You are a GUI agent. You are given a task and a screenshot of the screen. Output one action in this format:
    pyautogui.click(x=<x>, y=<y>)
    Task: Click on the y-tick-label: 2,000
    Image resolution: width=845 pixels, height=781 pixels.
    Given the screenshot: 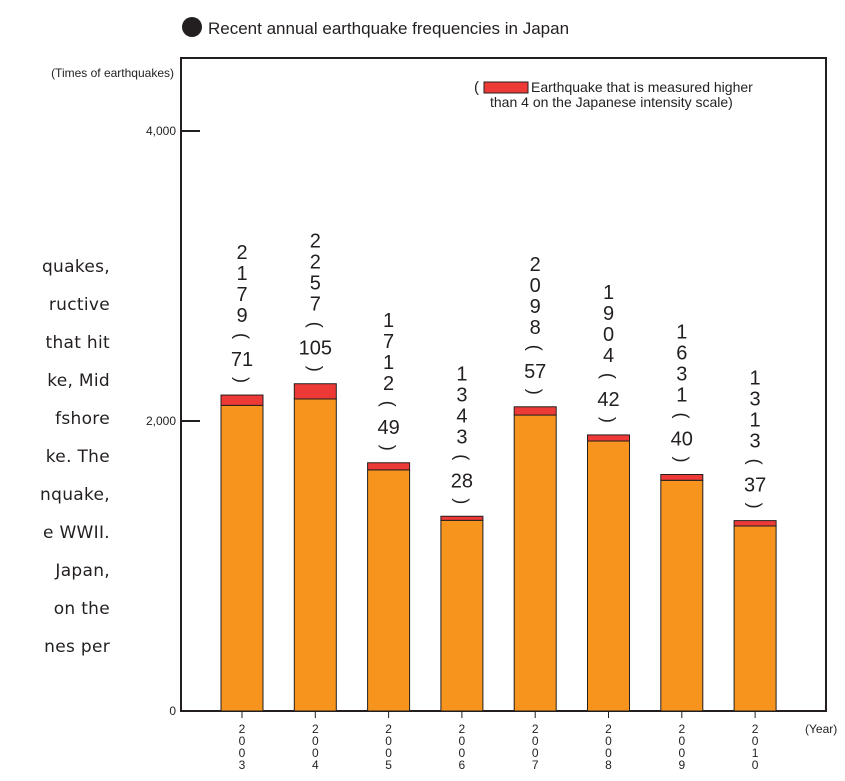 What is the action you would take?
    pyautogui.click(x=161, y=421)
    